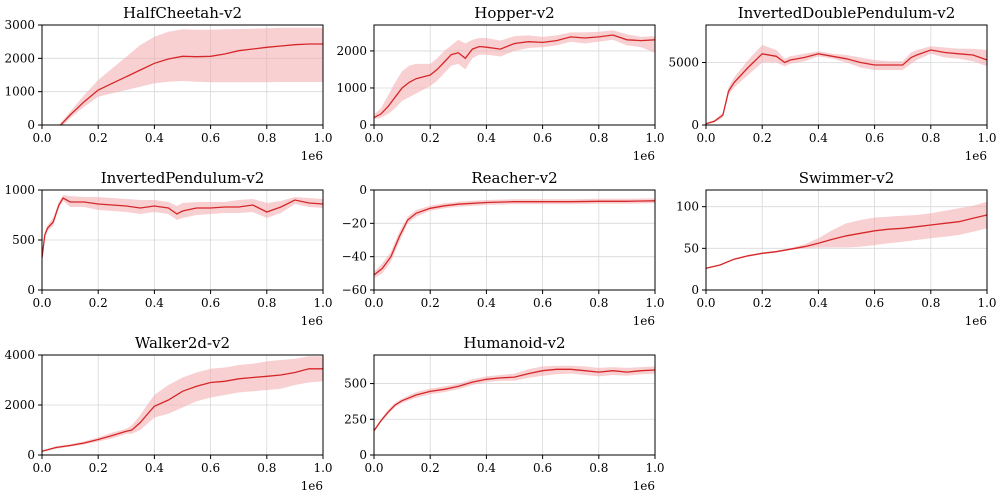 The height and width of the screenshot is (500, 1000). What do you see at coordinates (874, 303) in the screenshot?
I see `subplot-5-xtick-label-3: 0.6` at bounding box center [874, 303].